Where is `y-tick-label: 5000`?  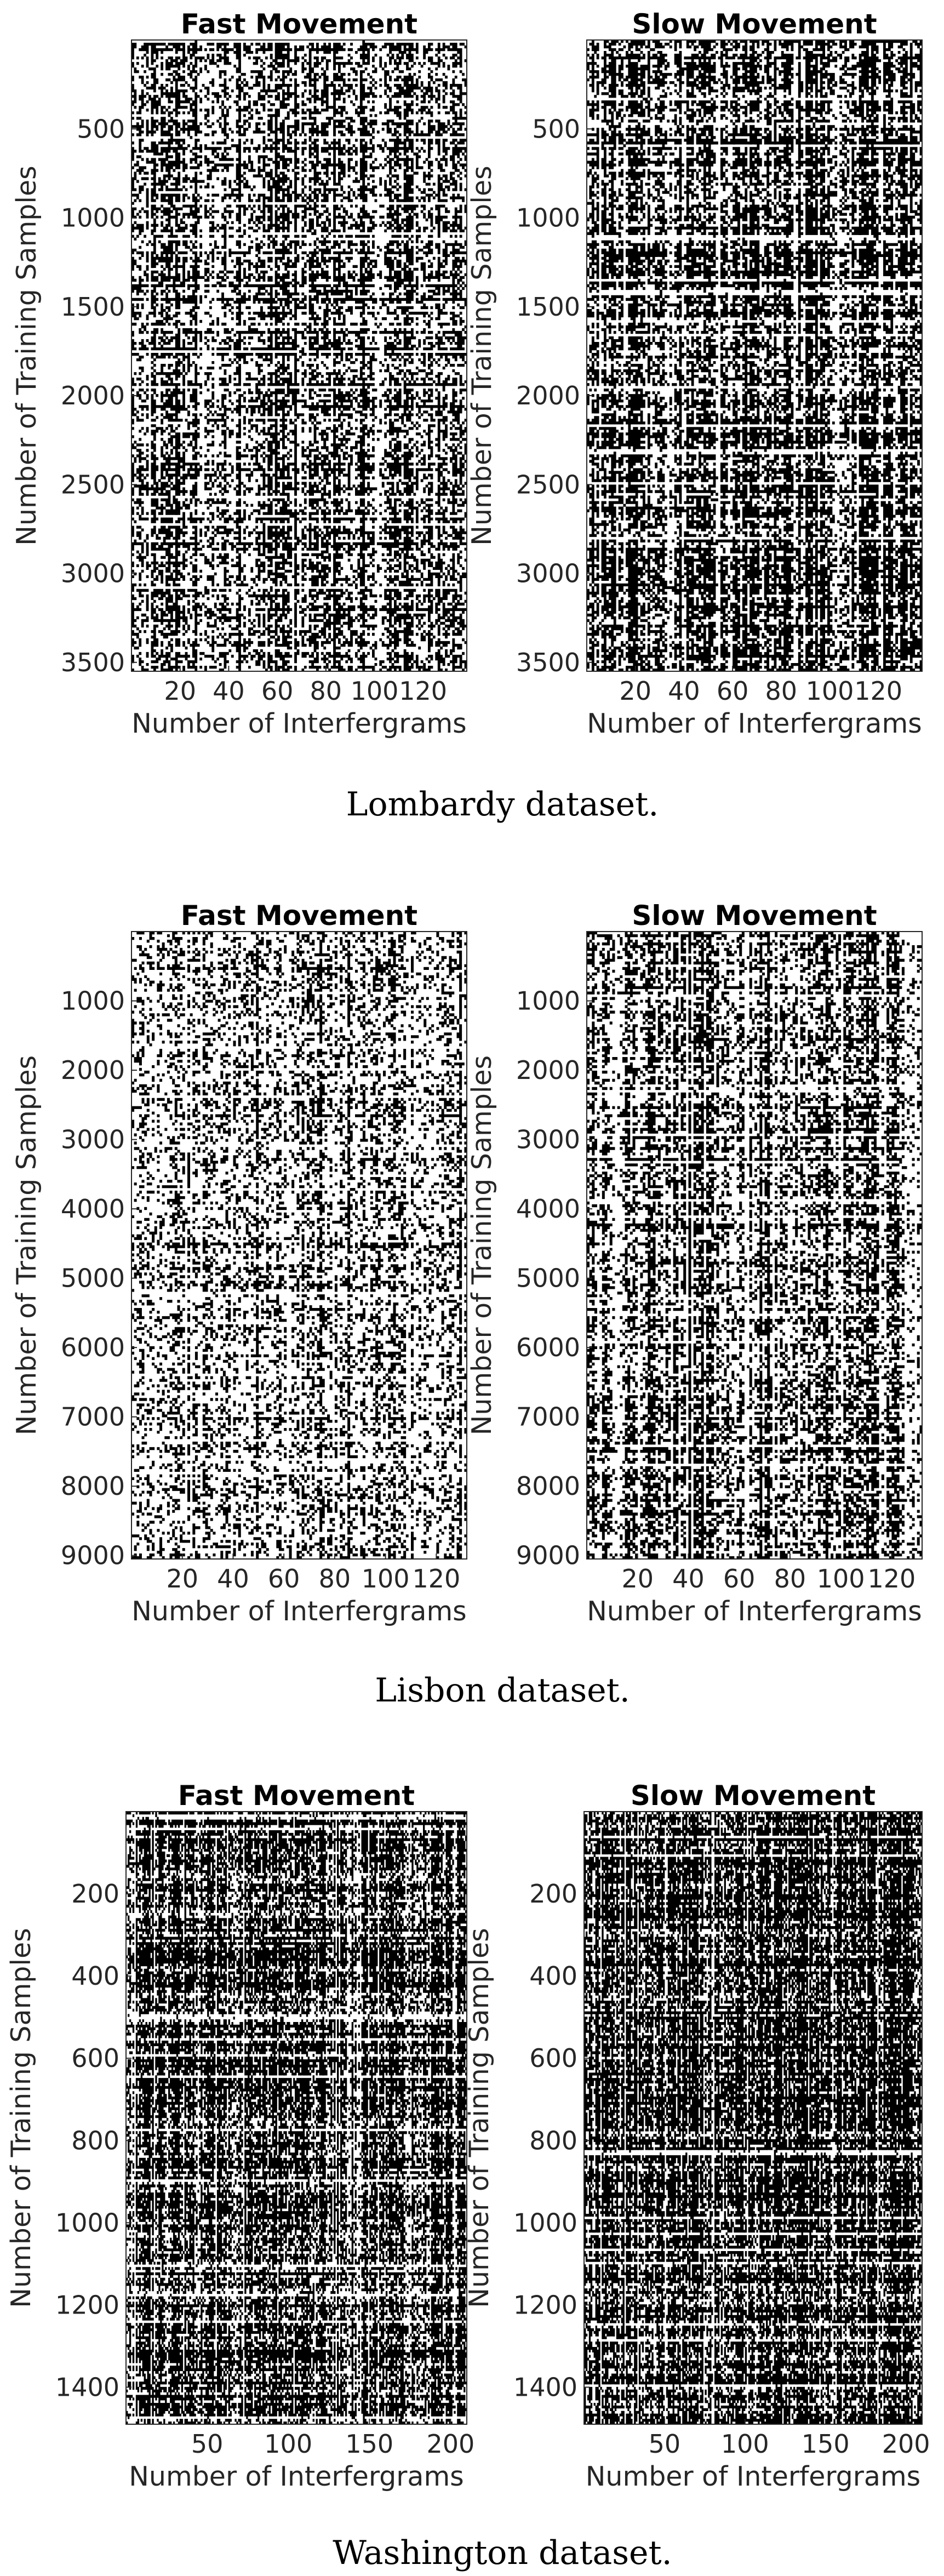
y-tick-label: 5000 is located at coordinates (93, 1279).